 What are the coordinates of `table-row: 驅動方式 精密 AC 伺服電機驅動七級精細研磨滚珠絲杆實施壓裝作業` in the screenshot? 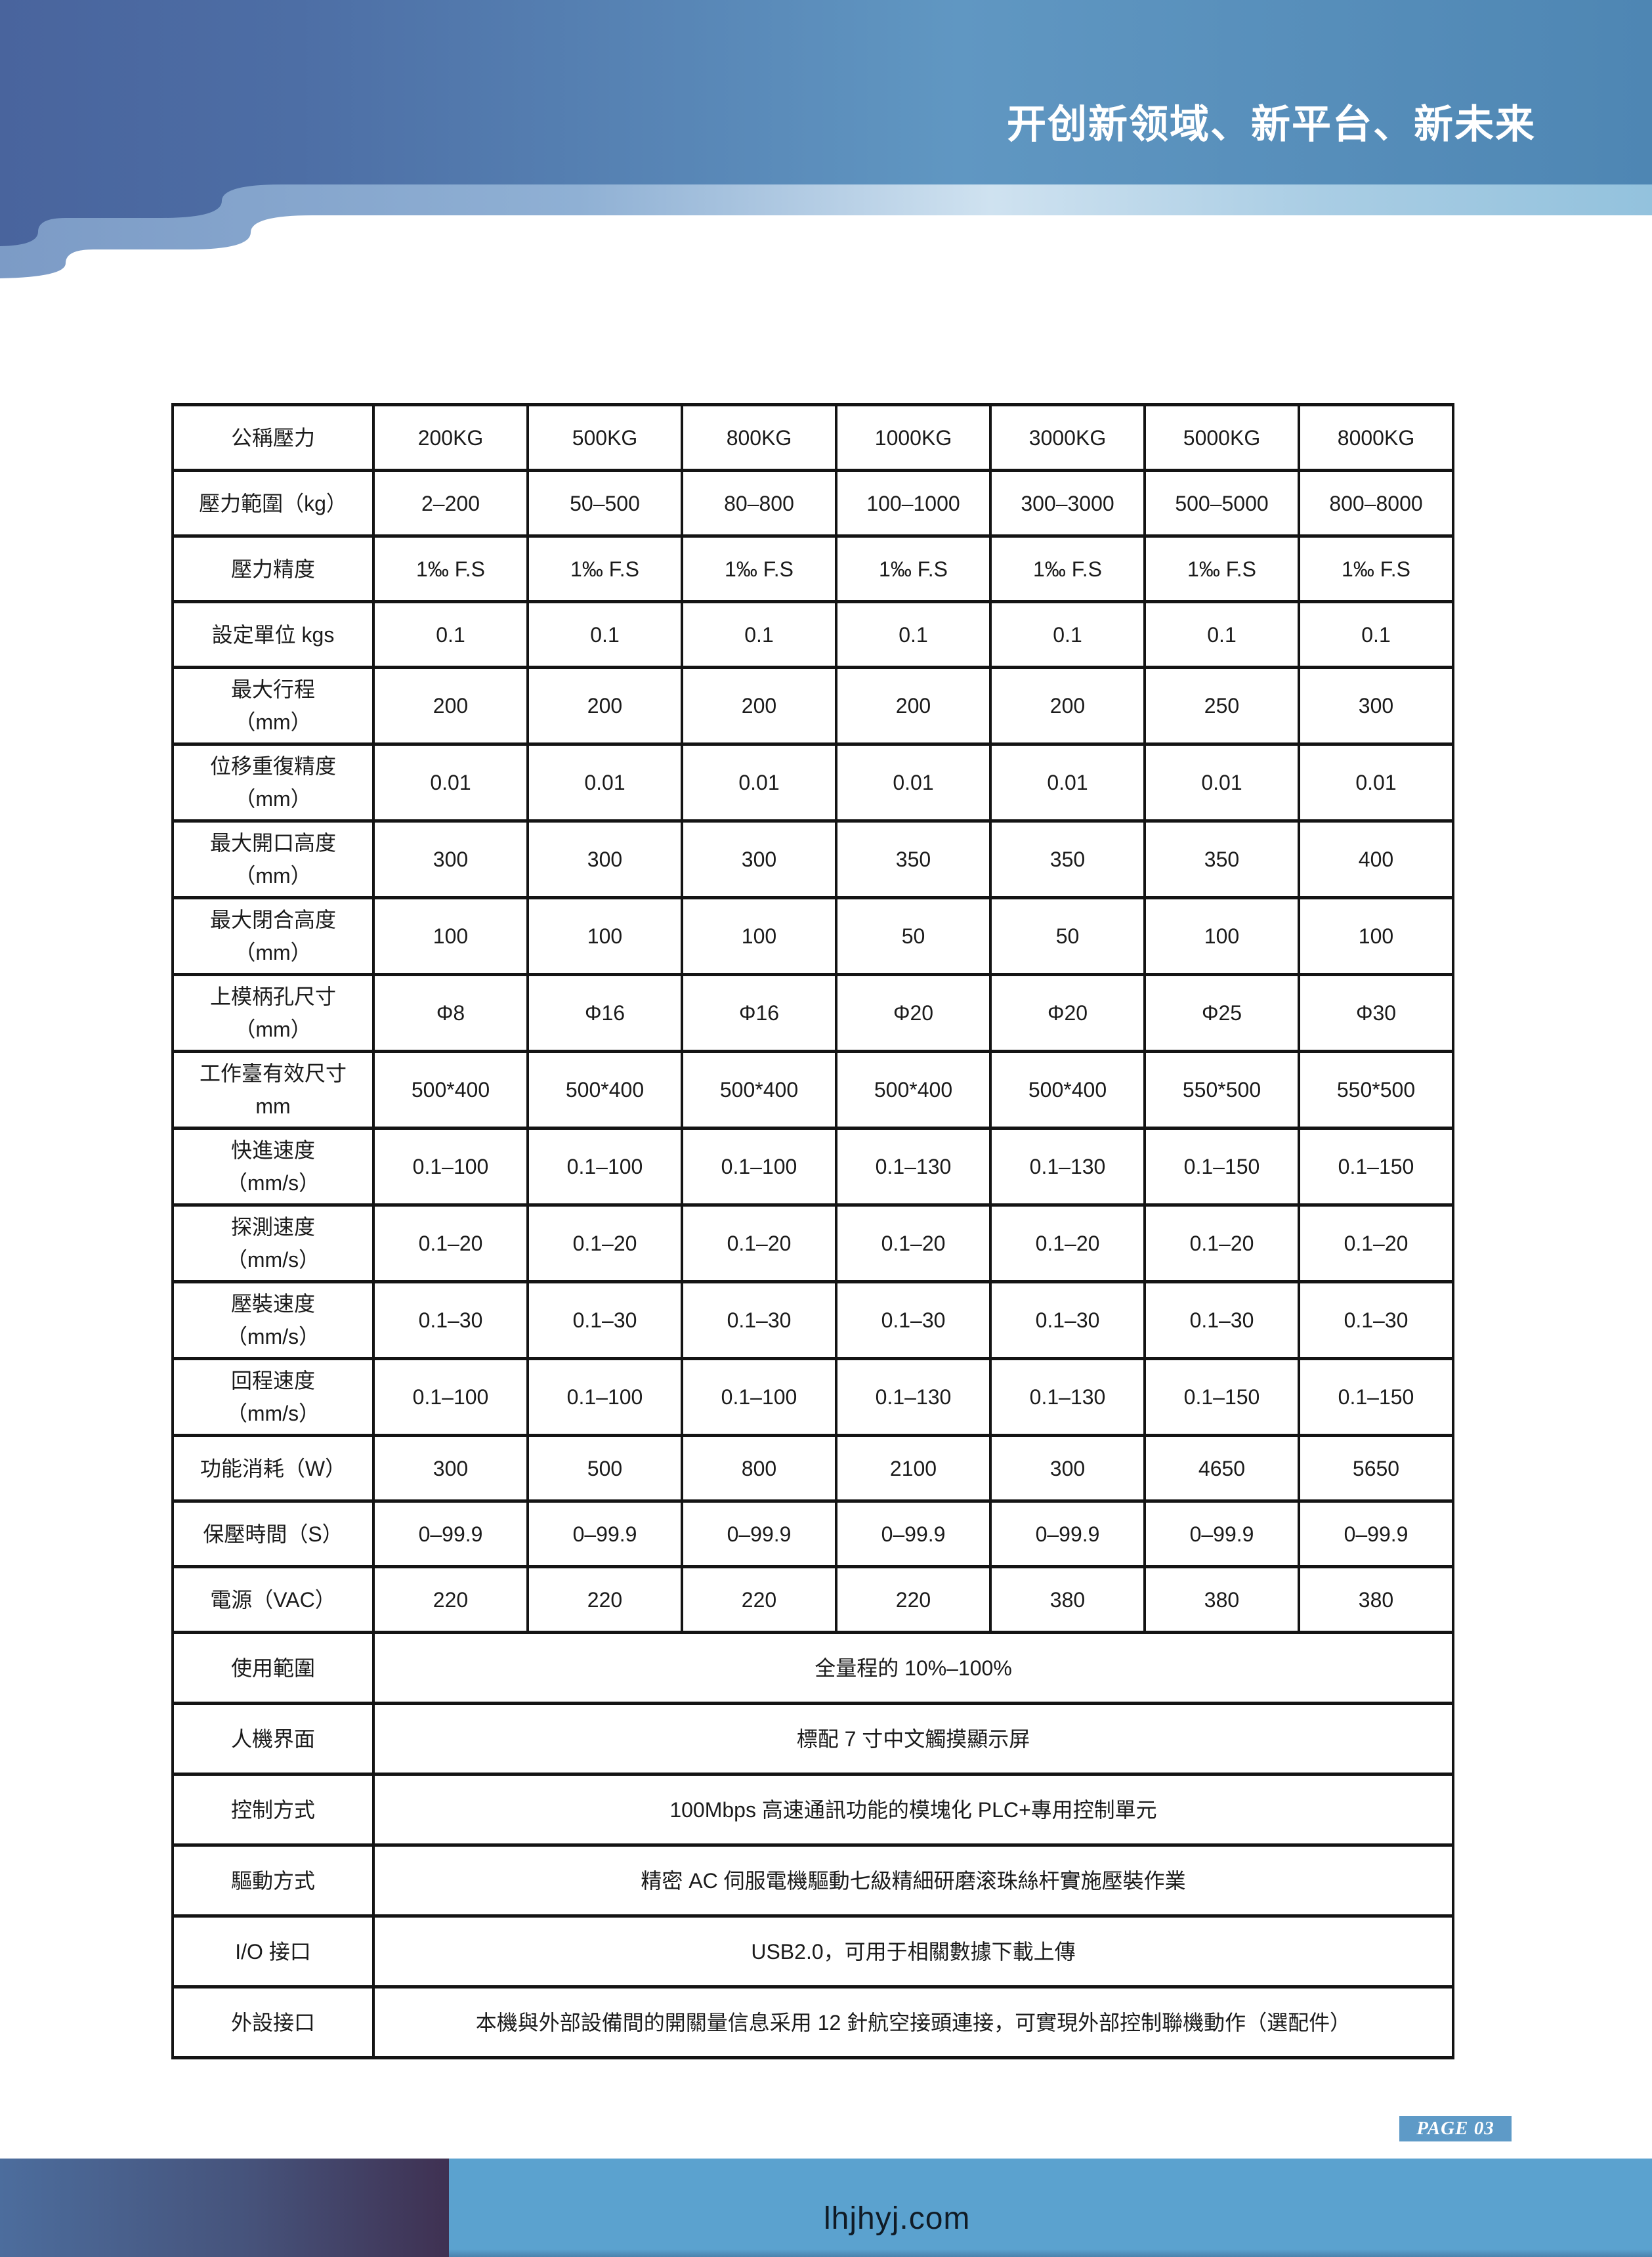 It's located at (812, 1880).